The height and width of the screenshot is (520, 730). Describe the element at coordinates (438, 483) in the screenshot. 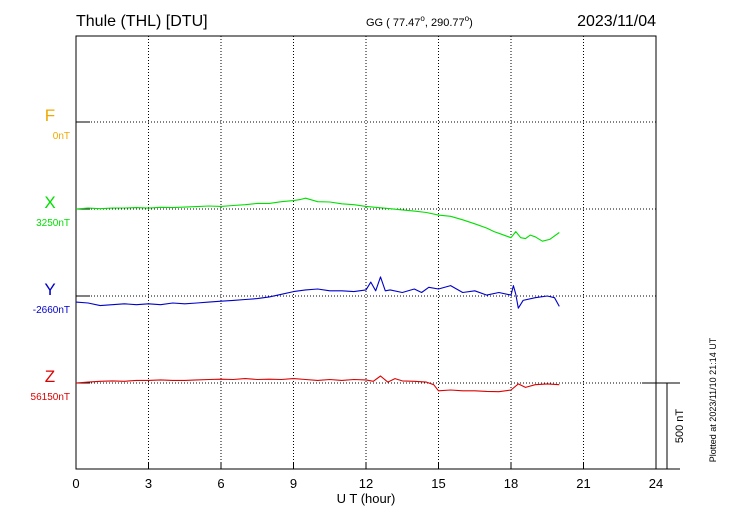

I see `x-tick-label: 15` at that location.